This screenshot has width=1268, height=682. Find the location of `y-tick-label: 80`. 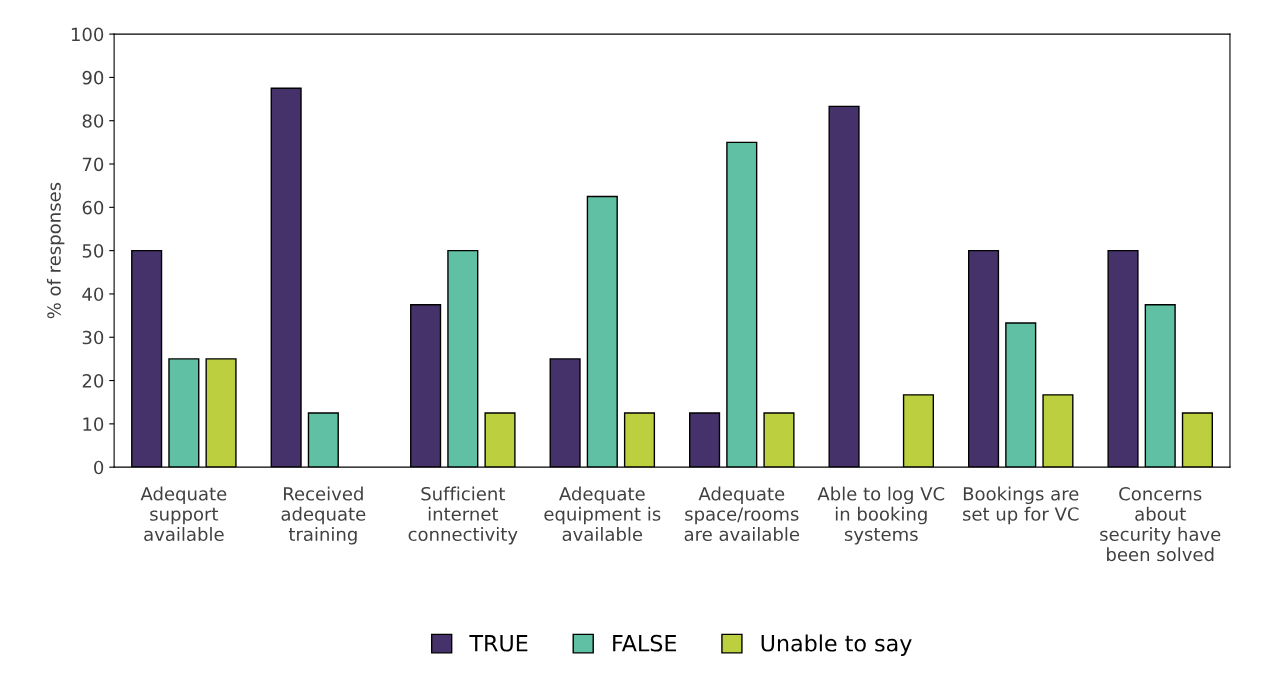

y-tick-label: 80 is located at coordinates (93, 121).